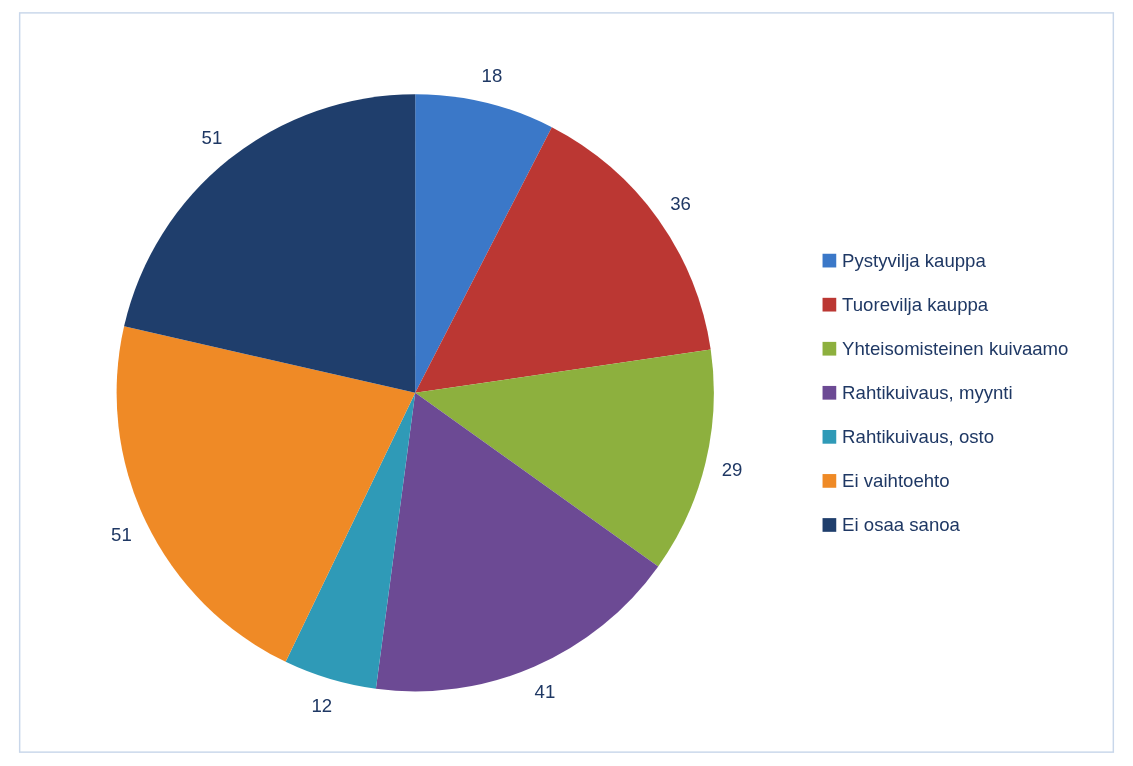  I want to click on legend-label: Yhteisomisteinen kuivaamo, so click(955, 349).